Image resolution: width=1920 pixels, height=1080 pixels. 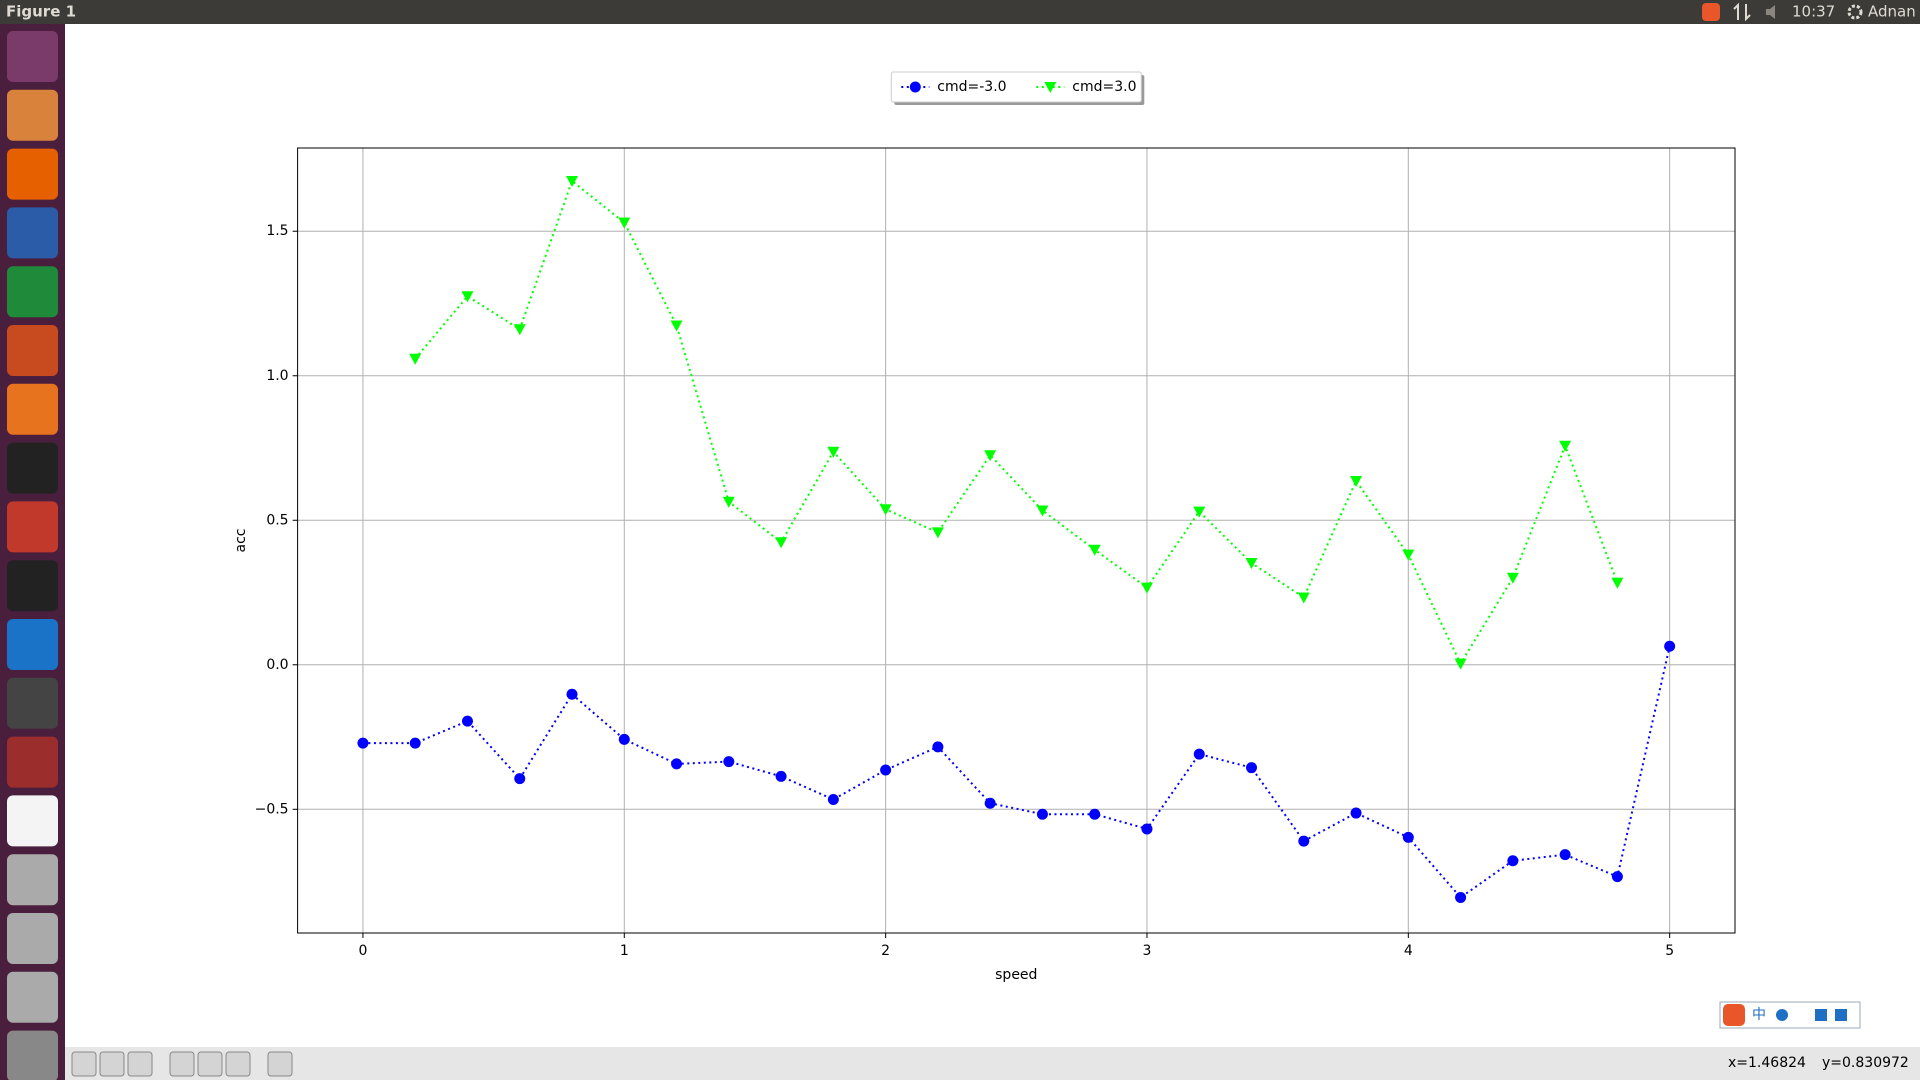 What do you see at coordinates (277, 520) in the screenshot?
I see `y-tick-label: 0.5` at bounding box center [277, 520].